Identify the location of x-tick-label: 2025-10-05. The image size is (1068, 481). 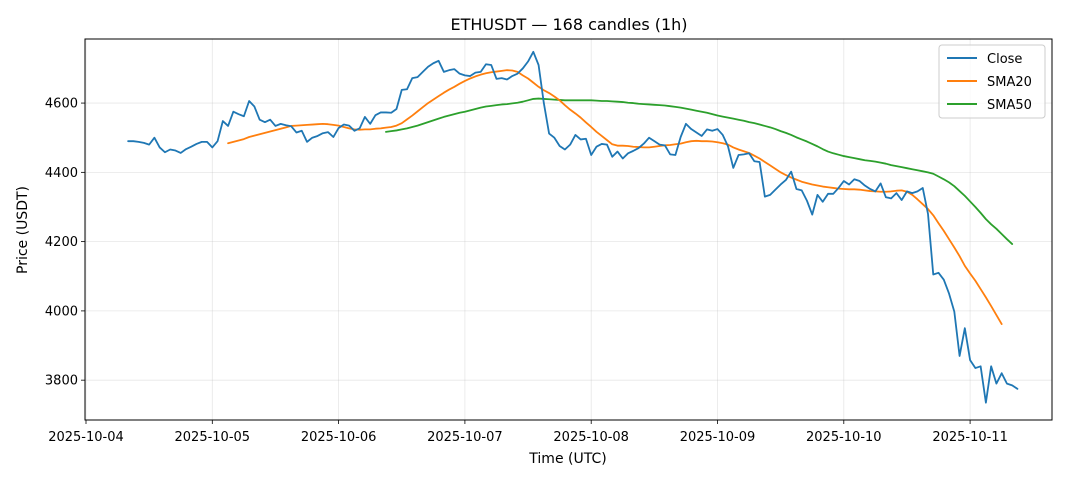
(213, 437).